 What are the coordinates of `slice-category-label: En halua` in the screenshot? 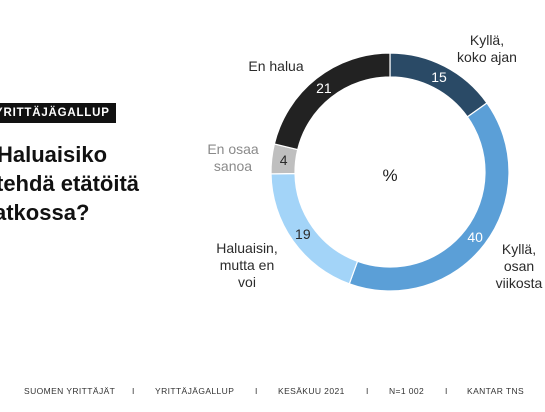 It's located at (275, 66).